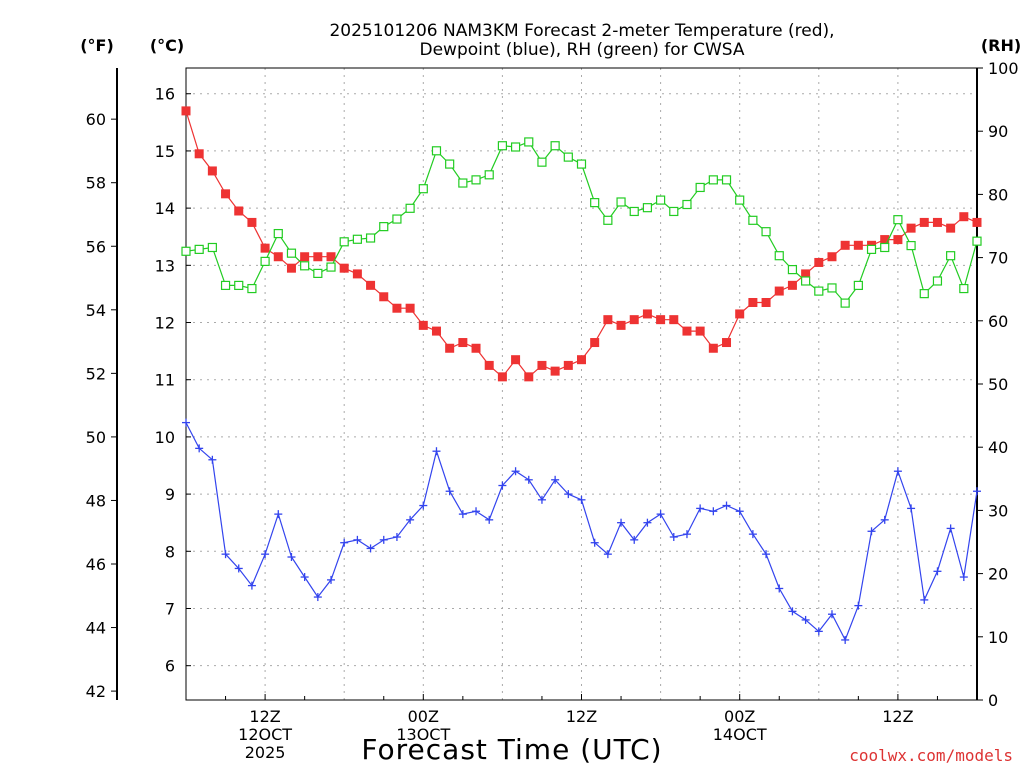 The height and width of the screenshot is (768, 1024). Describe the element at coordinates (1001, 45) in the screenshot. I see `rh-axis-label: (RH)` at that location.